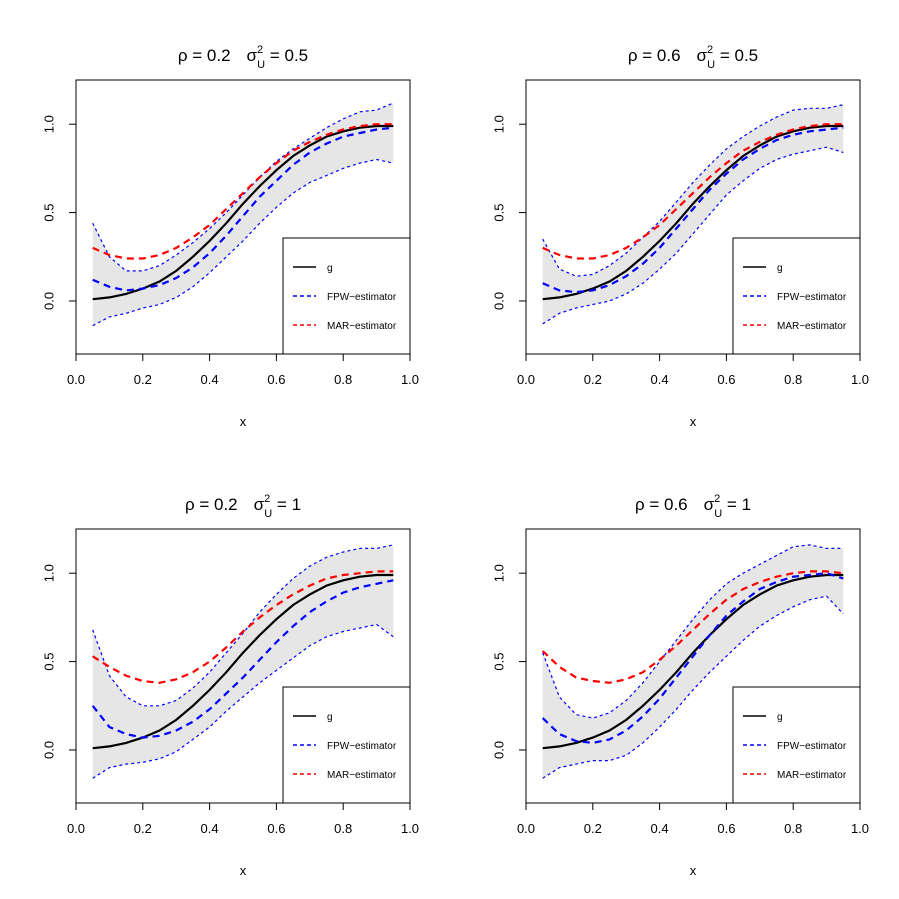 The image size is (899, 899). I want to click on title-rho-value: 0.6, so click(669, 55).